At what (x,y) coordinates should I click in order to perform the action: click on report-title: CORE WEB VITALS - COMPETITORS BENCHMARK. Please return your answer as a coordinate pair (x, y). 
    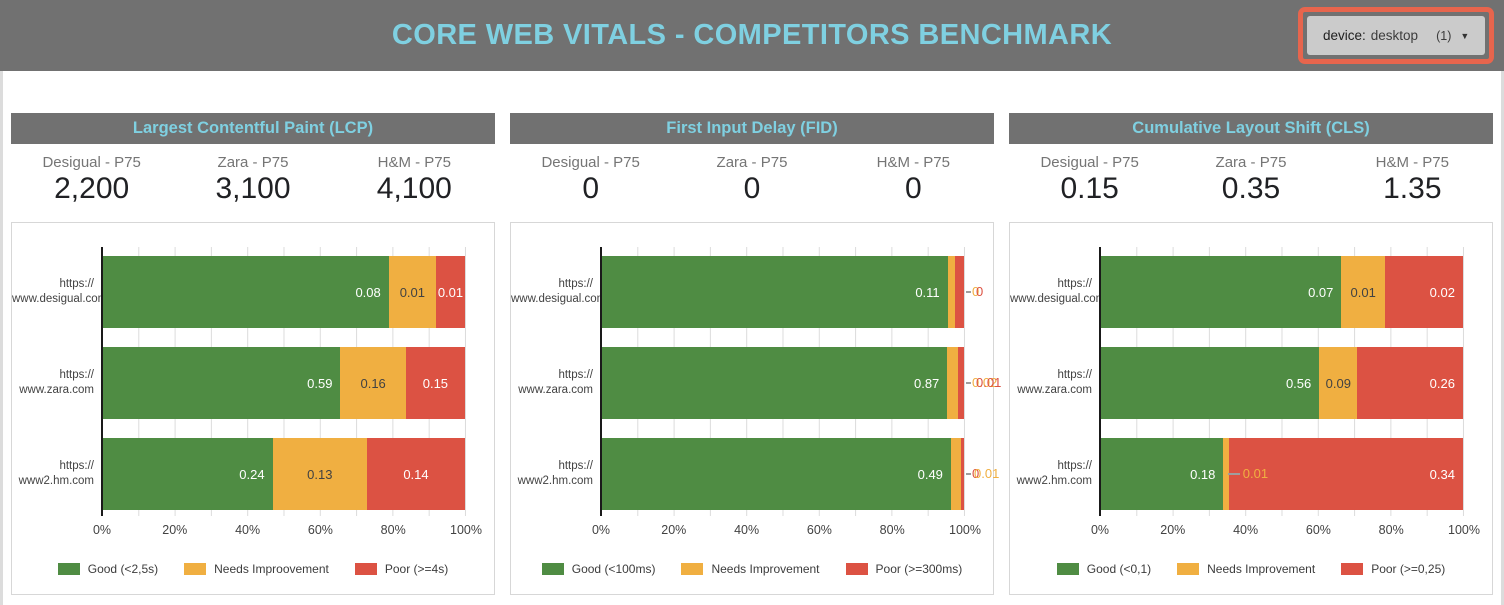
    Looking at the image, I should click on (752, 35).